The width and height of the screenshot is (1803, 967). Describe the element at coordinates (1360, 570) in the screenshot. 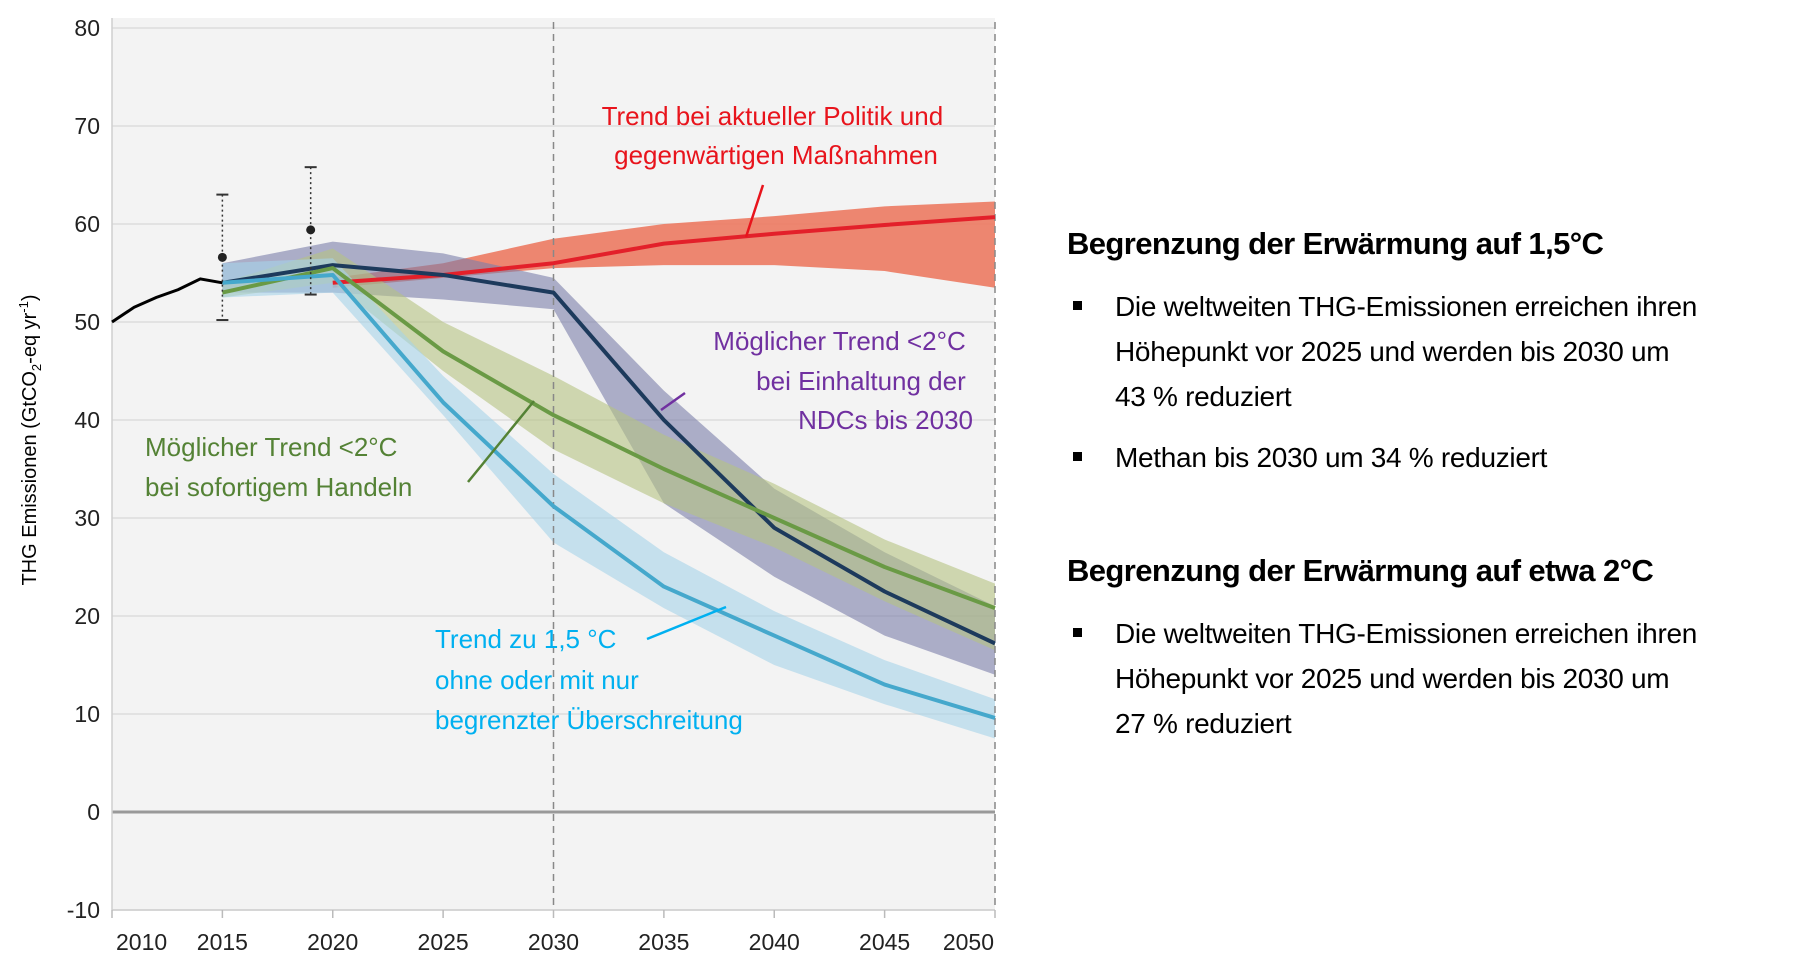

I see `section-heading: Begrenzung der Erwärmung auf etwa 2°C` at that location.